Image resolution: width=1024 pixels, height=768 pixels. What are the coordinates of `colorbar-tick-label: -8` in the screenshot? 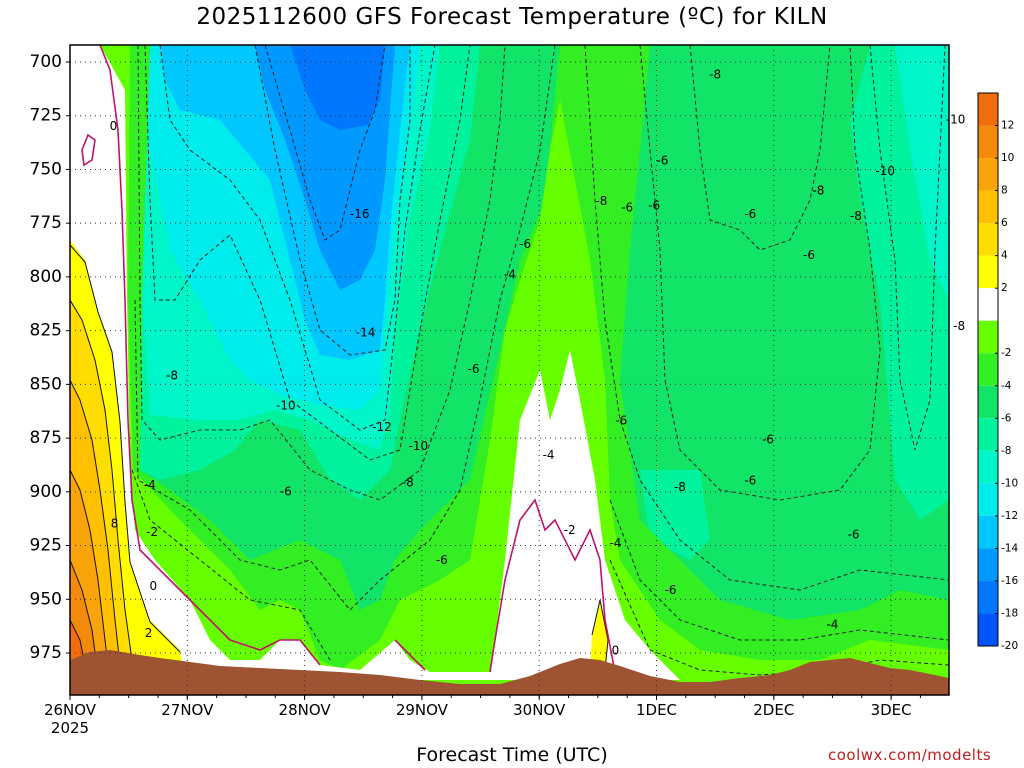 It's located at (1006, 451).